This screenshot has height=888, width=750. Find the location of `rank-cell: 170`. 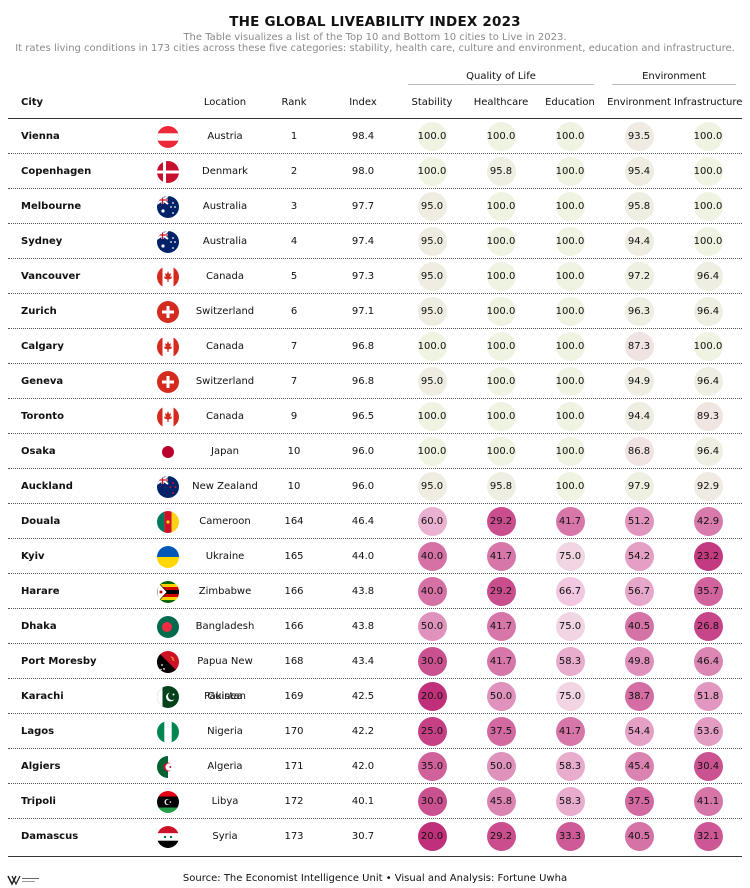

rank-cell: 170 is located at coordinates (294, 731).